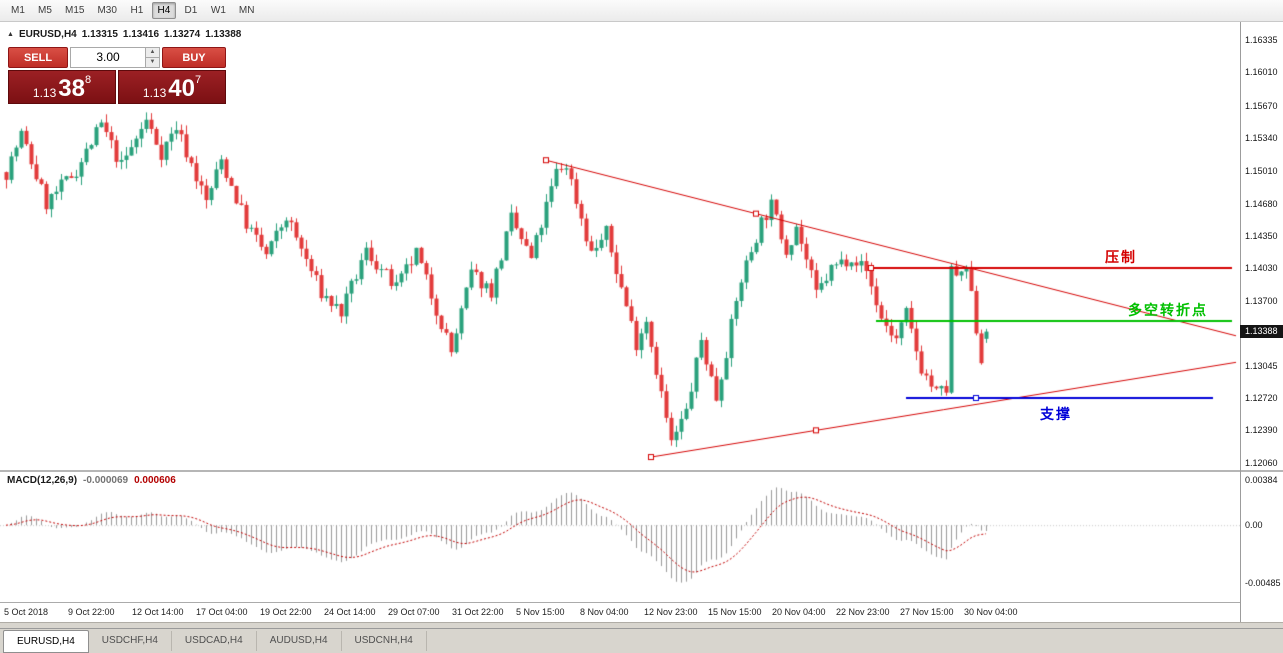 The image size is (1283, 653). Describe the element at coordinates (194, 57) in the screenshot. I see `buy-button: BUY` at that location.